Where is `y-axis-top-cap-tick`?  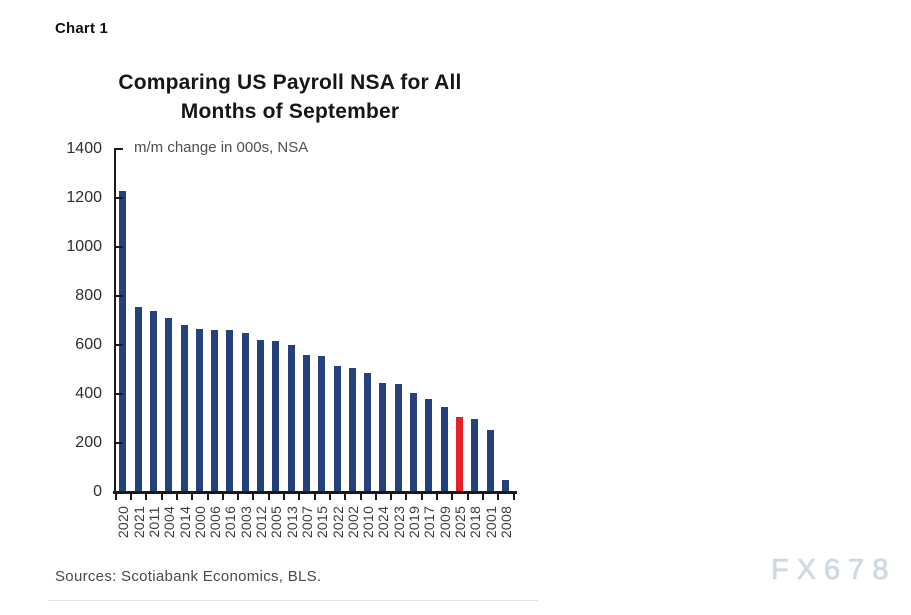 y-axis-top-cap-tick is located at coordinates (118, 149).